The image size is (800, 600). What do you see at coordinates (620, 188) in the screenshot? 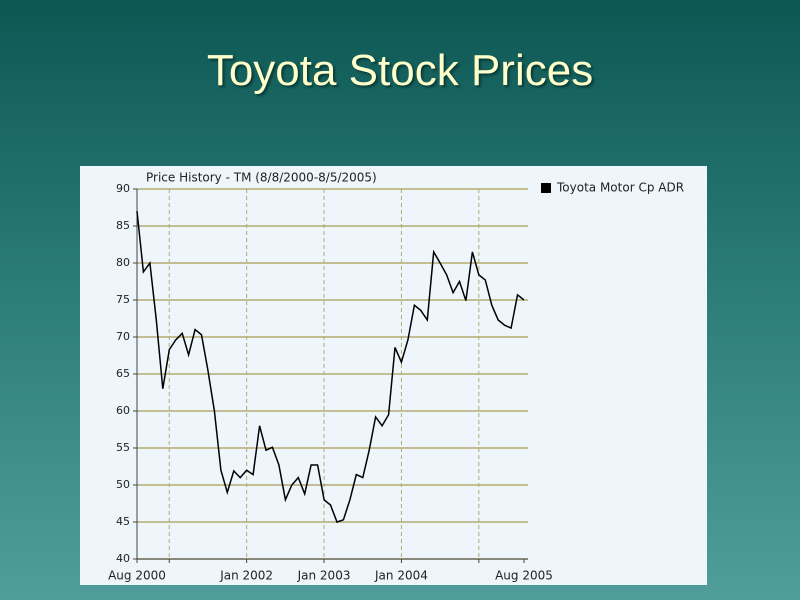
I see `legend-label: Toyota Motor Cp ADR` at bounding box center [620, 188].